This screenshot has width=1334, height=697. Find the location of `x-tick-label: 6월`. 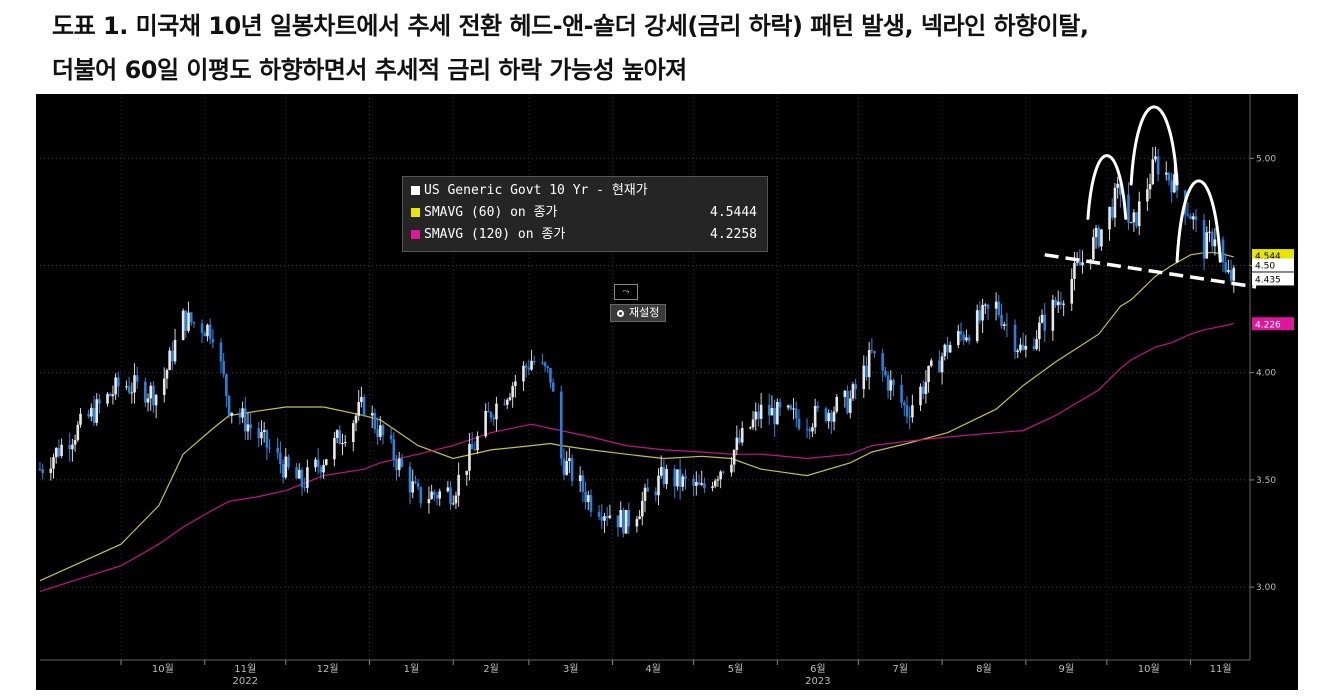

x-tick-label: 6월 is located at coordinates (818, 669).